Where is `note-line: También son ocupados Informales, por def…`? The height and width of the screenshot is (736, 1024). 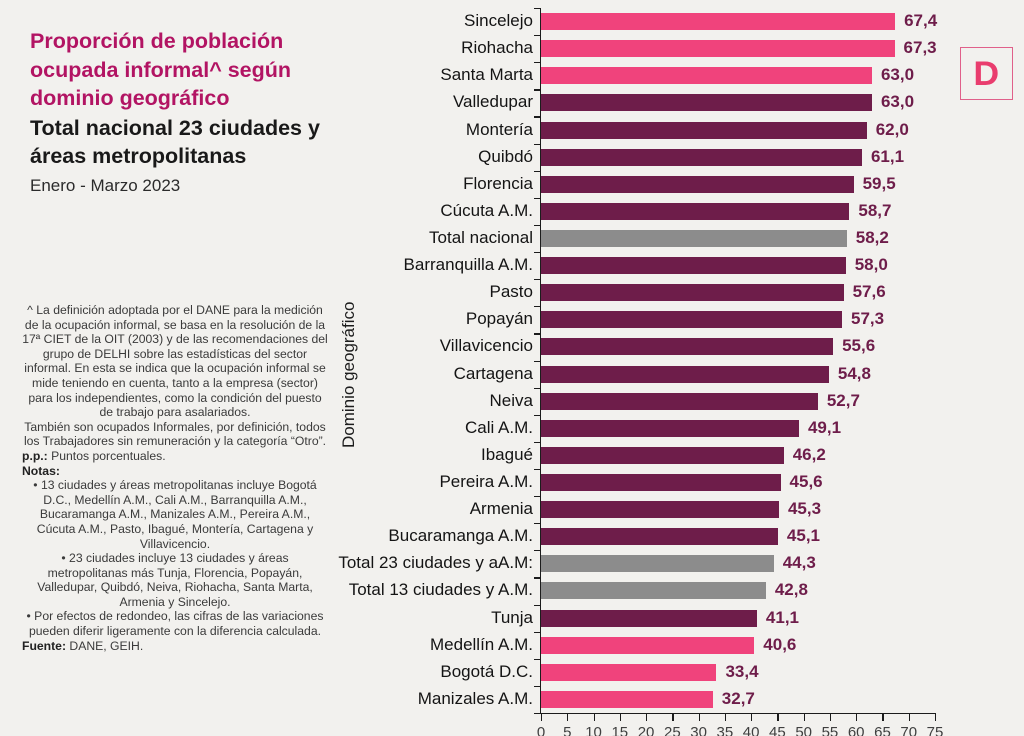
note-line: También son ocupados Informales, por def… is located at coordinates (175, 434).